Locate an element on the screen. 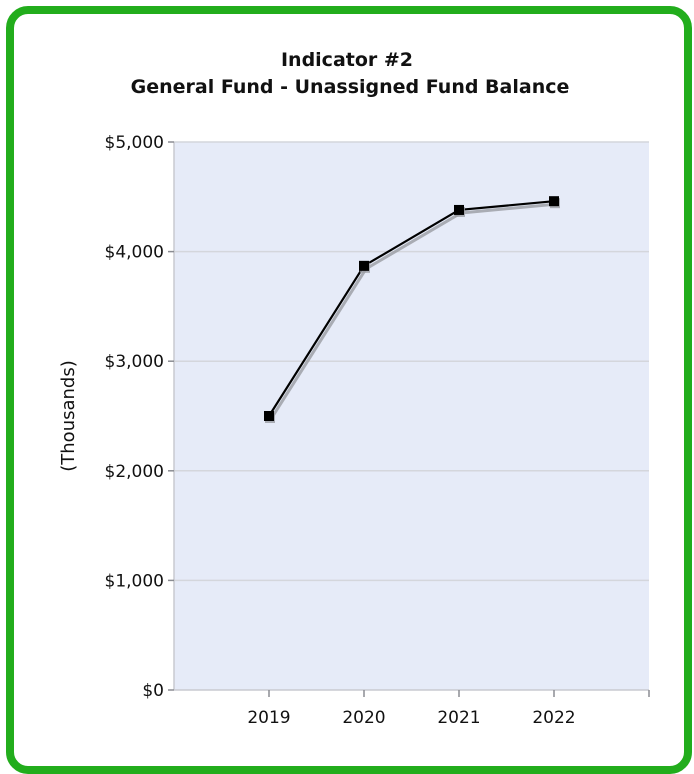 The width and height of the screenshot is (694, 774). chart-subtitle: General Fund - Unassigned Fund Balance is located at coordinates (350, 87).